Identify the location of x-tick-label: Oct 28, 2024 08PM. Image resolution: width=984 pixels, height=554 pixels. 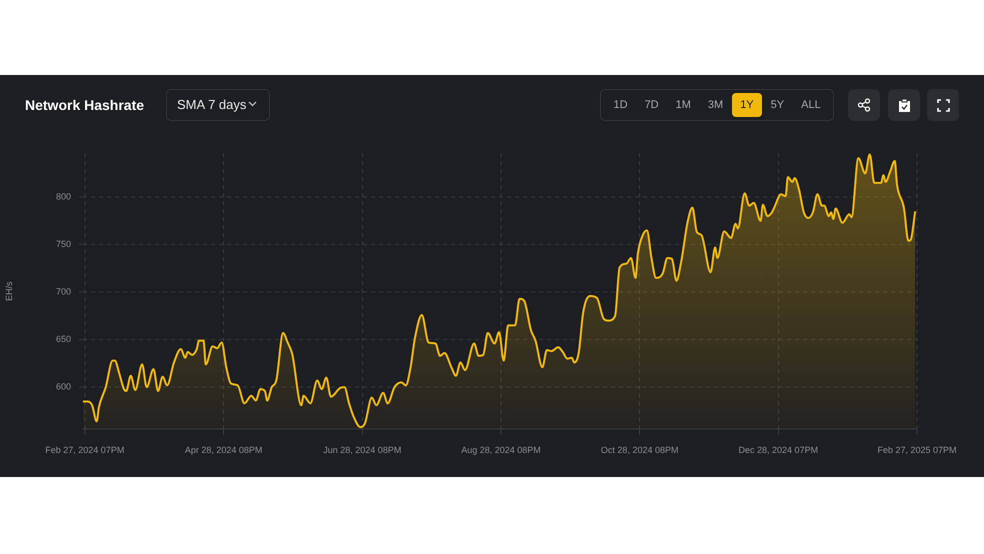
(639, 449).